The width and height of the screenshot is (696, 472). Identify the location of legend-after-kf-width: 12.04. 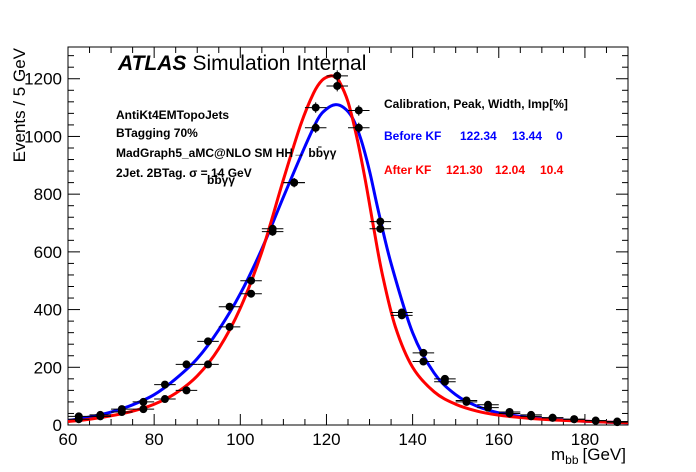
(510, 170).